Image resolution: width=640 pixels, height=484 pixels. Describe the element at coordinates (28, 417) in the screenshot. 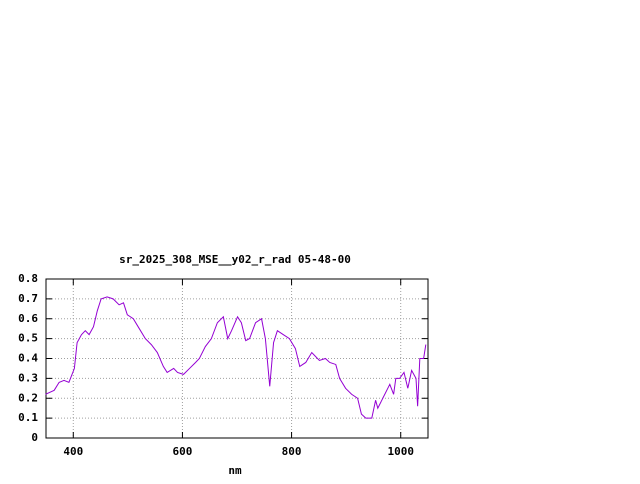

I see `y-tick-label: 0.1` at that location.